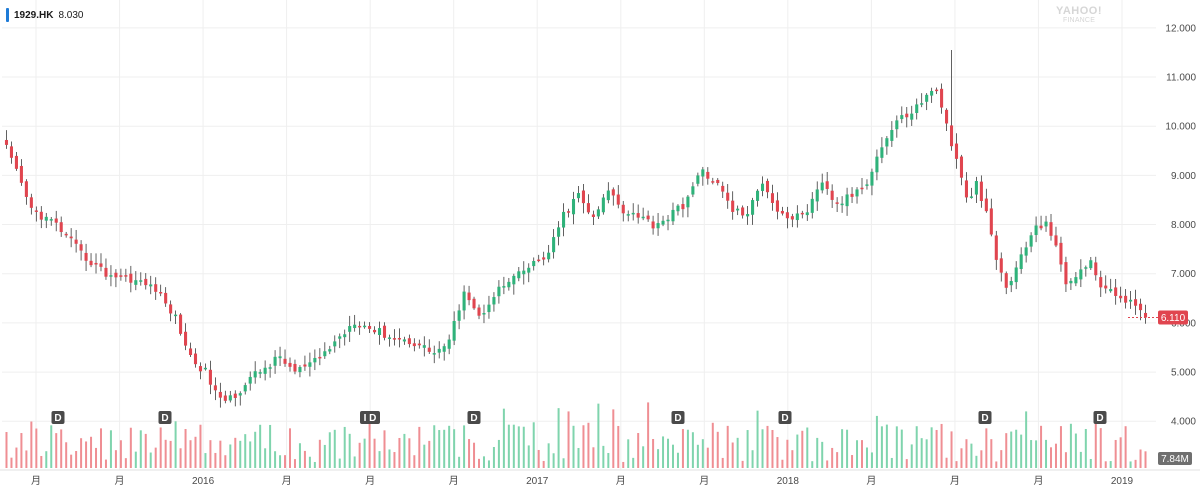  I want to click on y-tick-label: 8.000, so click(1183, 225).